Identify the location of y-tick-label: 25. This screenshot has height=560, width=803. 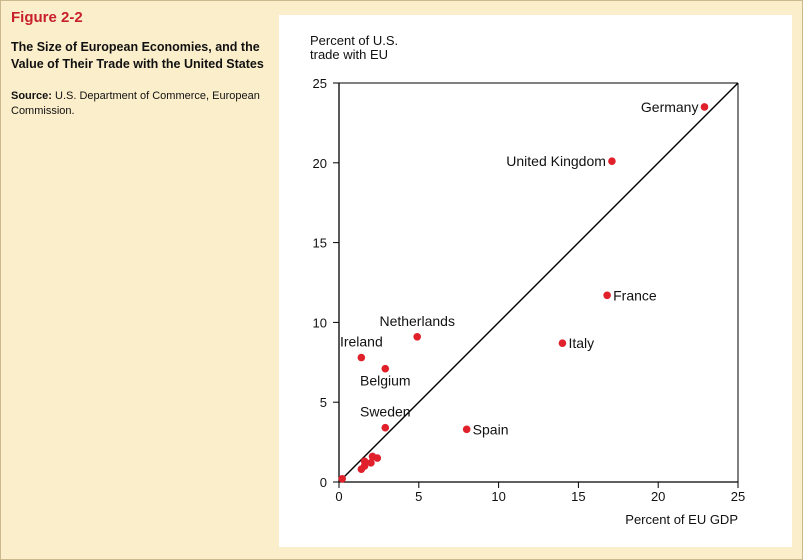
(320, 83).